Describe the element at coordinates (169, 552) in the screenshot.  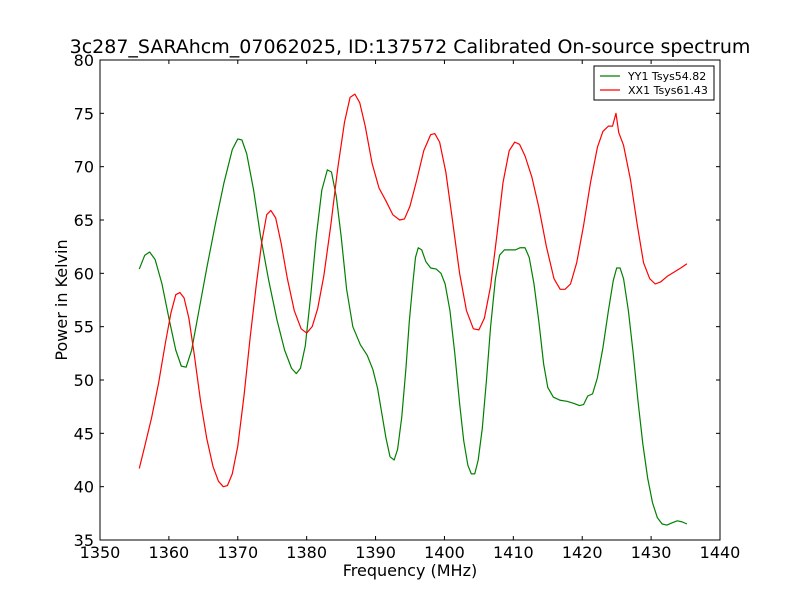
I see `x-tick-label: 1360` at that location.